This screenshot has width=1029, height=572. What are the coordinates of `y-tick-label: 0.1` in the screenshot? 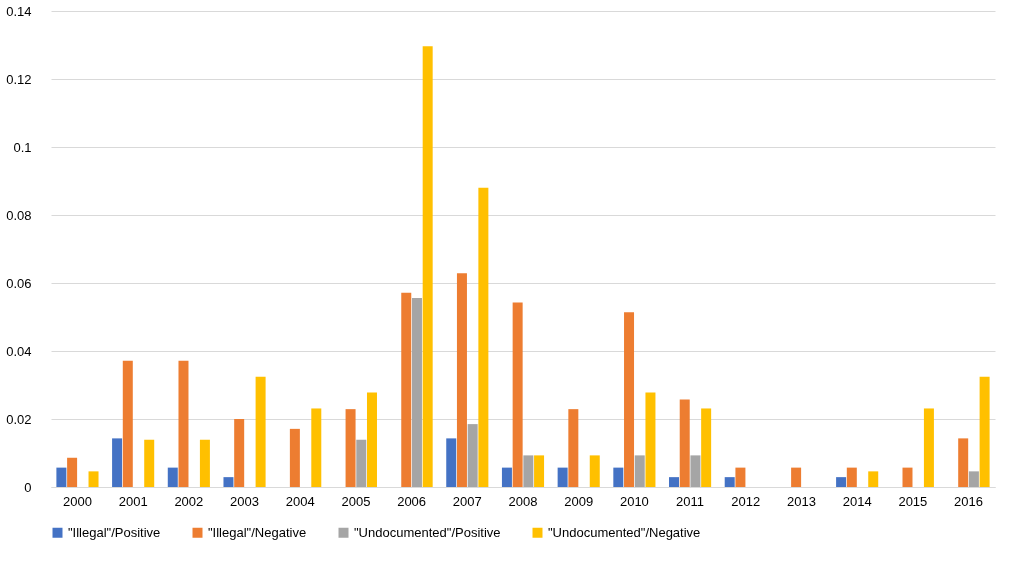 It's located at (22, 147).